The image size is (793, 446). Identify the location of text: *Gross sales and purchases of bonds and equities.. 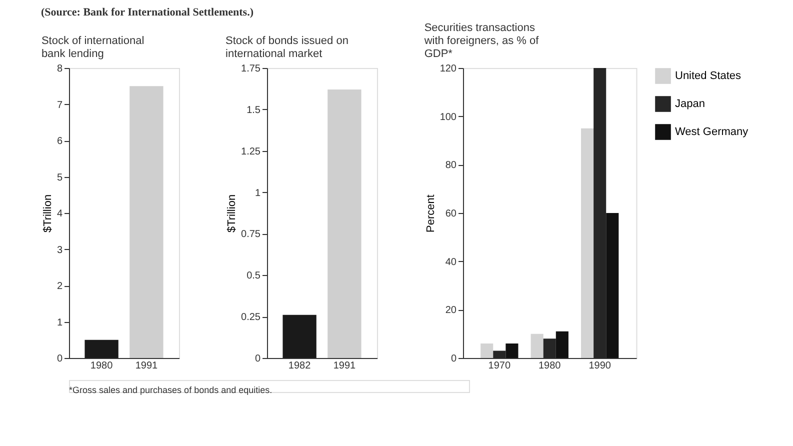
(170, 390).